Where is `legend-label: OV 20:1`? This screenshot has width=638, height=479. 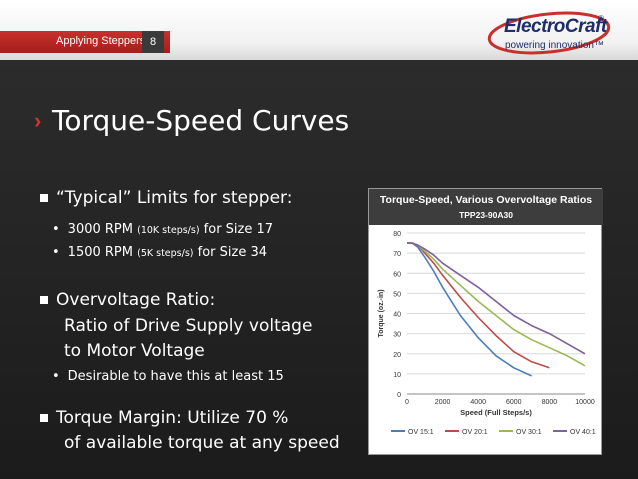
legend-label: OV 20:1 is located at coordinates (475, 432).